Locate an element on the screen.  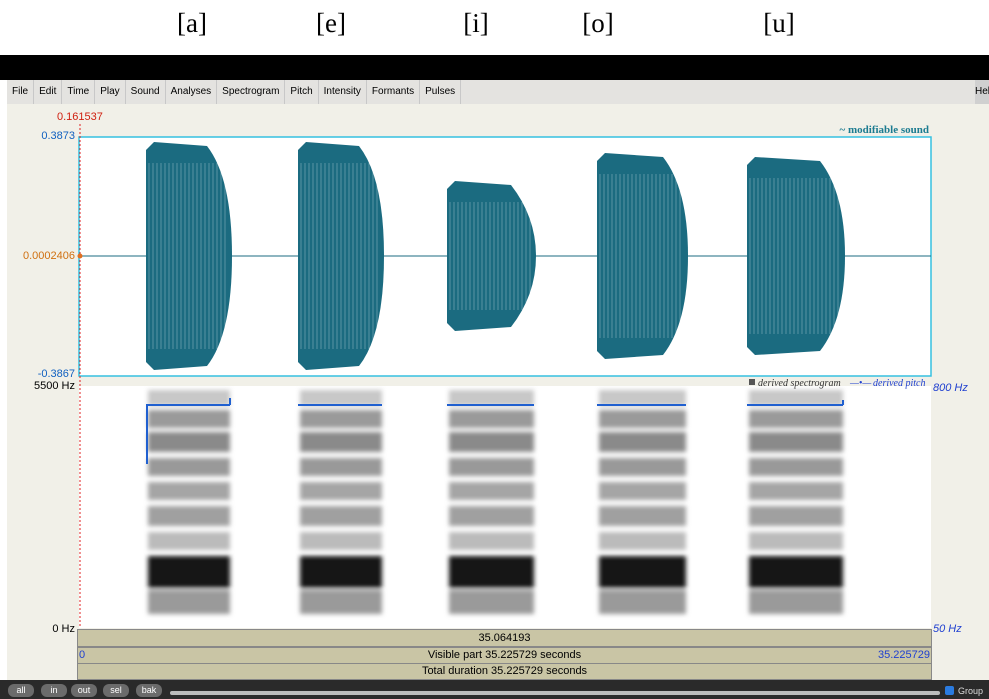
wave-mid: 0.0002406 is located at coordinates (49, 256).